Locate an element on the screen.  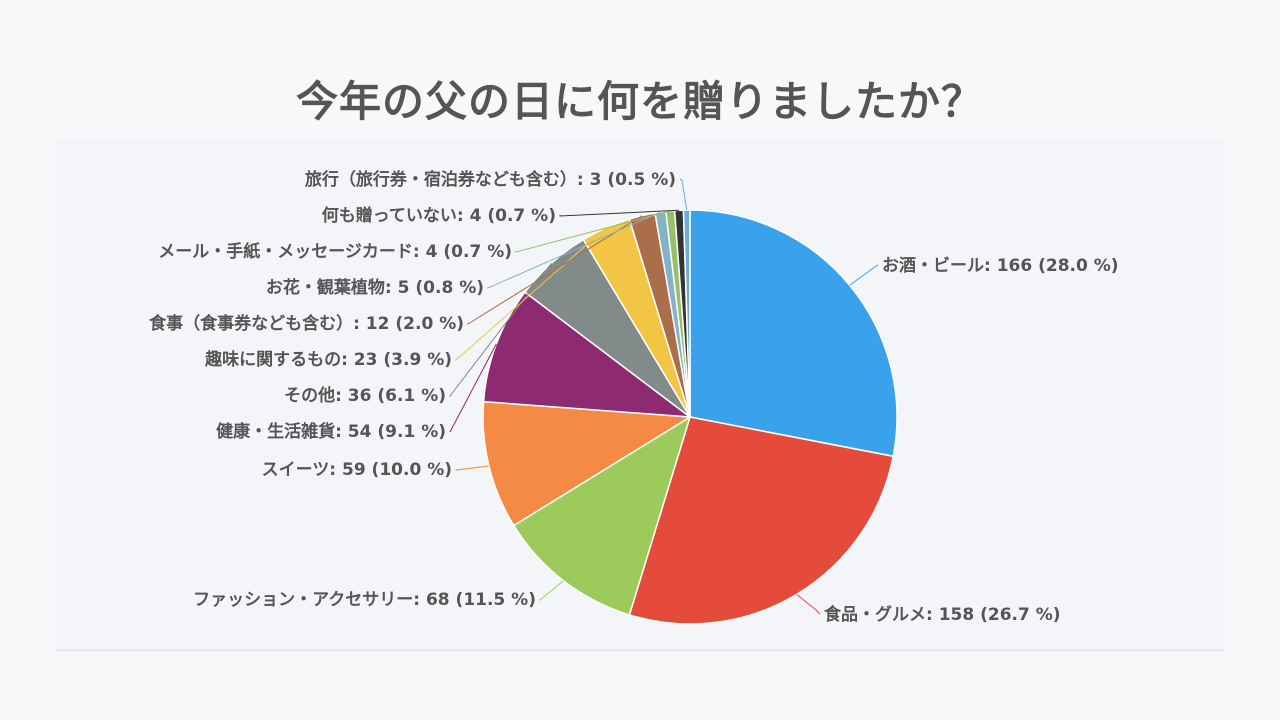
slice-label: スイーツ: 59 (10.0 %) is located at coordinates (357, 470).